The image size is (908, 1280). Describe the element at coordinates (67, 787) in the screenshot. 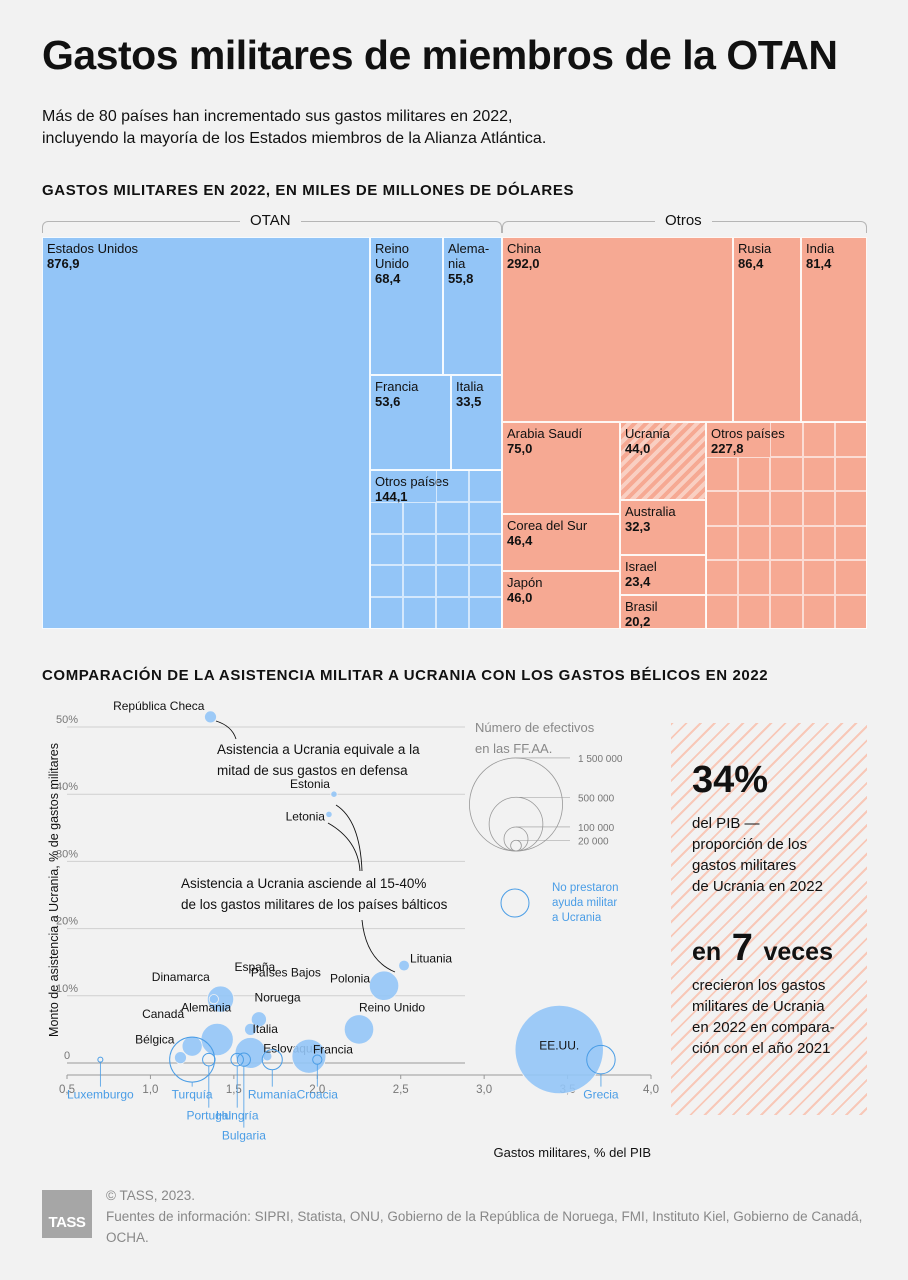

I see `y-tick-label: 40%` at that location.